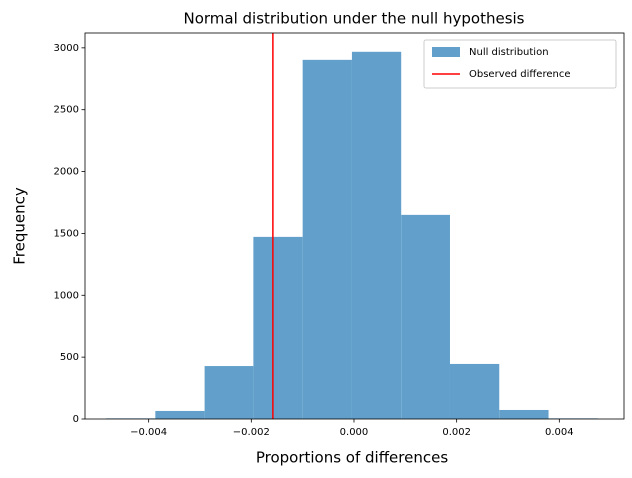 The width and height of the screenshot is (632, 478). Describe the element at coordinates (354, 432) in the screenshot. I see `x-tick-label: 0.000` at that location.